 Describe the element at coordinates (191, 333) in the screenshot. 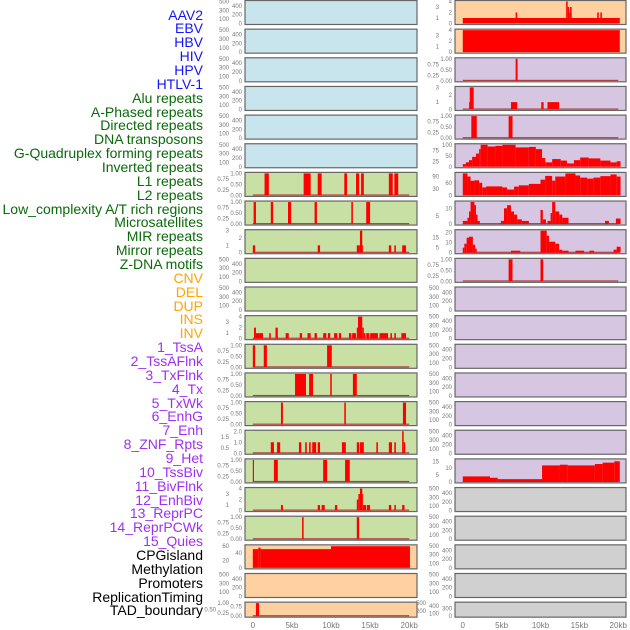

I see `track-label: INV` at that location.